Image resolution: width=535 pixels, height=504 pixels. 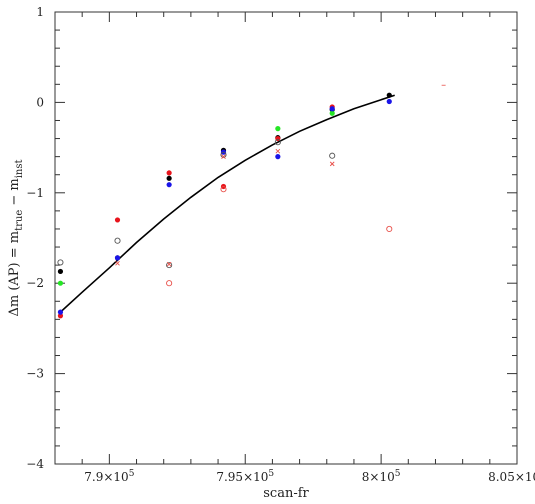 What do you see at coordinates (19, 168) in the screenshot?
I see `y-label-sub-inst: inst` at bounding box center [19, 168].